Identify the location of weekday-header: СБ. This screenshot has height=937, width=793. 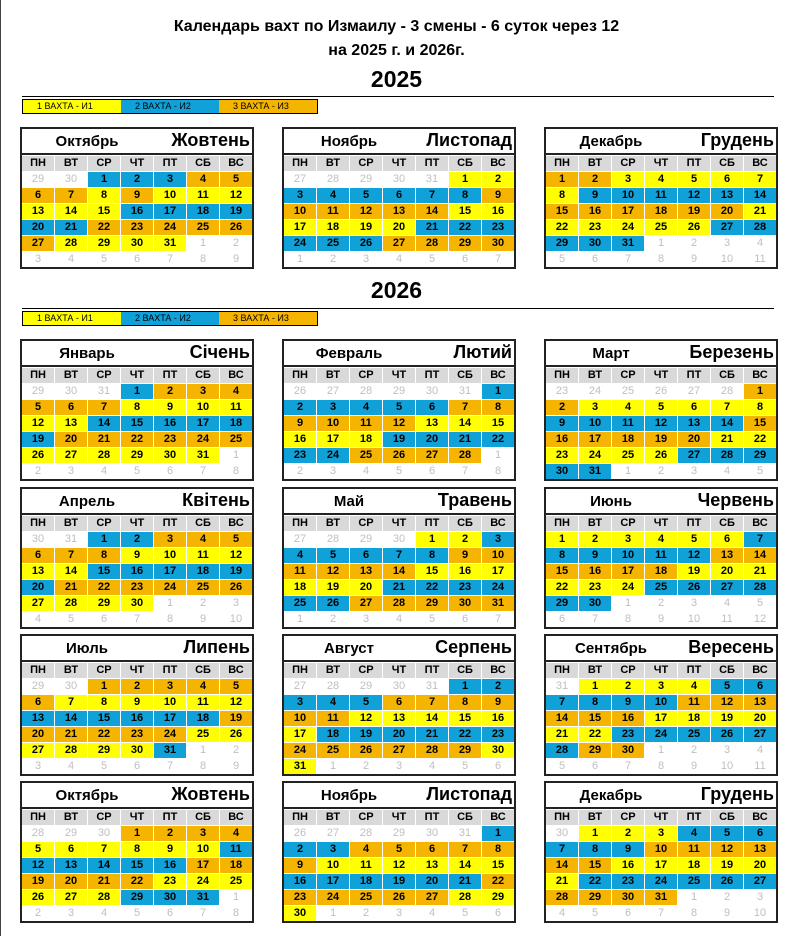
(465, 670).